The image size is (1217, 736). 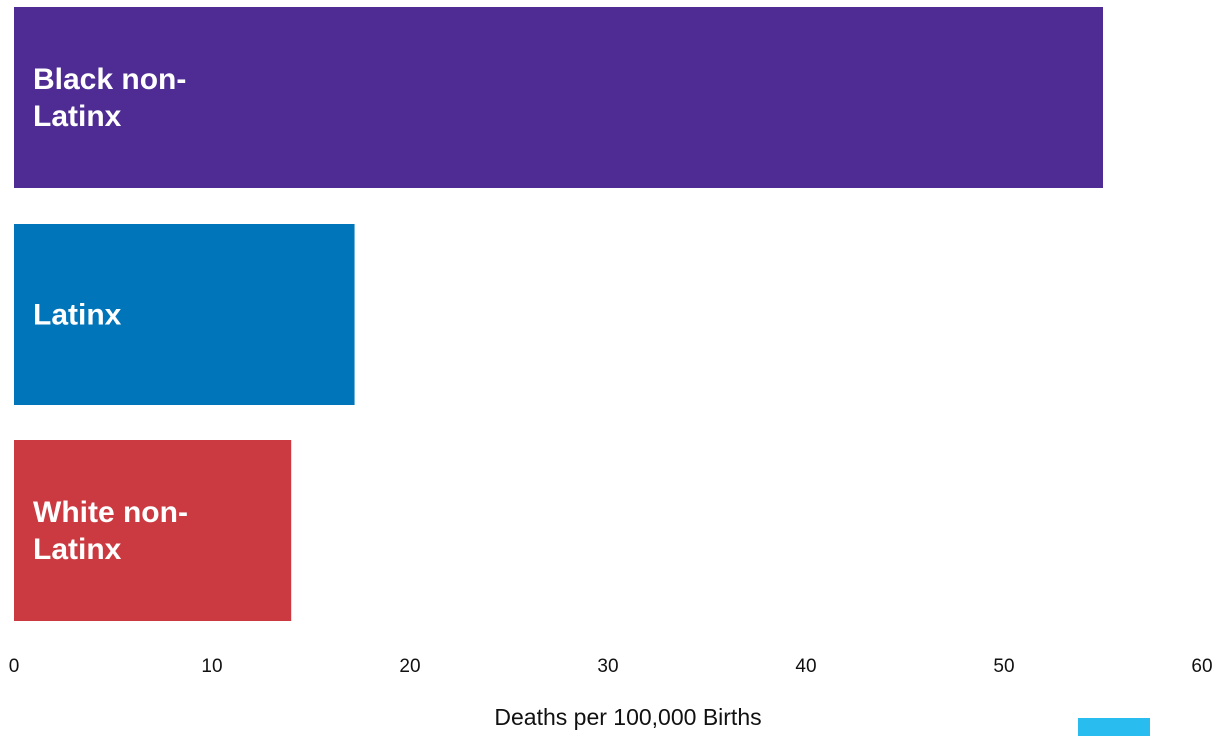 What do you see at coordinates (1201, 666) in the screenshot?
I see `x-tick-label: 60` at bounding box center [1201, 666].